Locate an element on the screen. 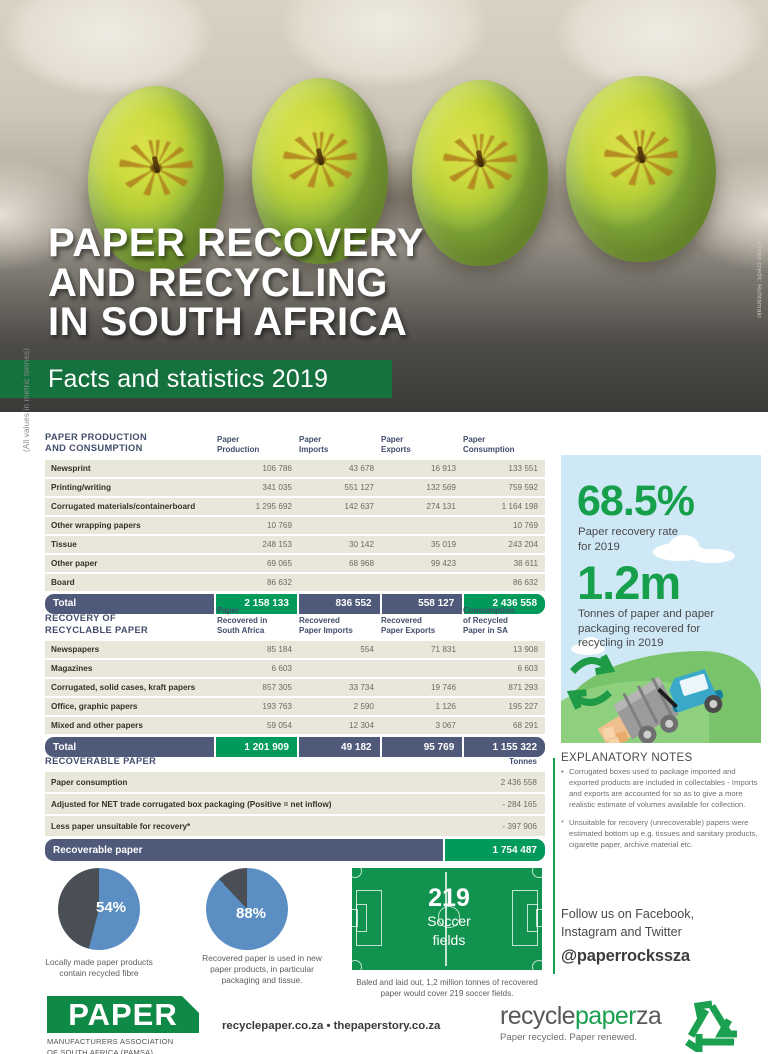 This screenshot has width=768, height=1054. title-line-3: IN SOUTH AFRICA is located at coordinates (228, 322).